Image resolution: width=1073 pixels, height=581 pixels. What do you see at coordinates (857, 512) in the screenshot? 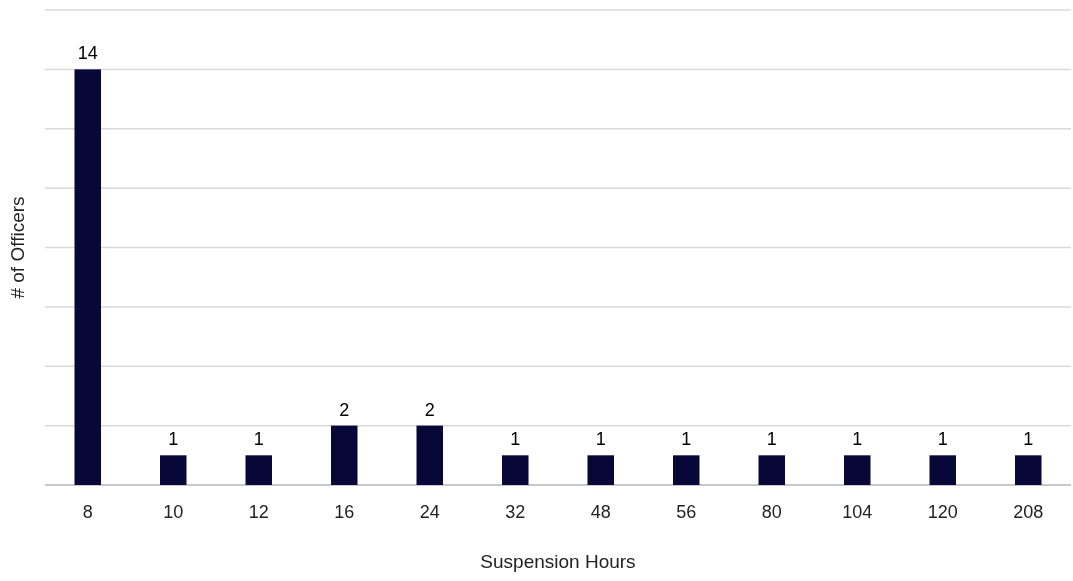
I see `x-tick-label: 104` at bounding box center [857, 512].